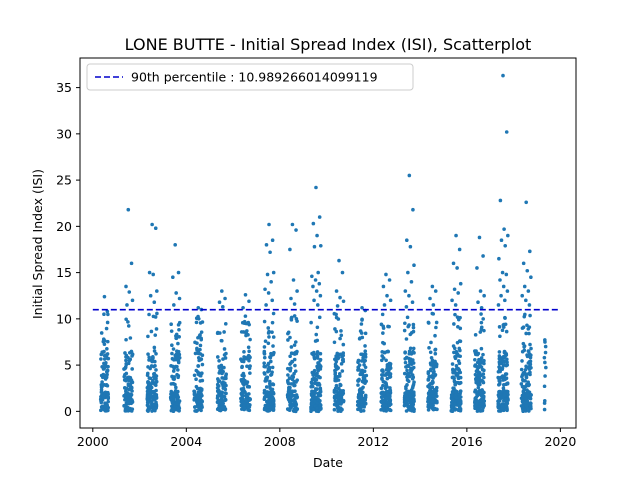 This screenshot has height=480, width=640. Describe the element at coordinates (560, 438) in the screenshot. I see `x-tick: 2020` at that location.